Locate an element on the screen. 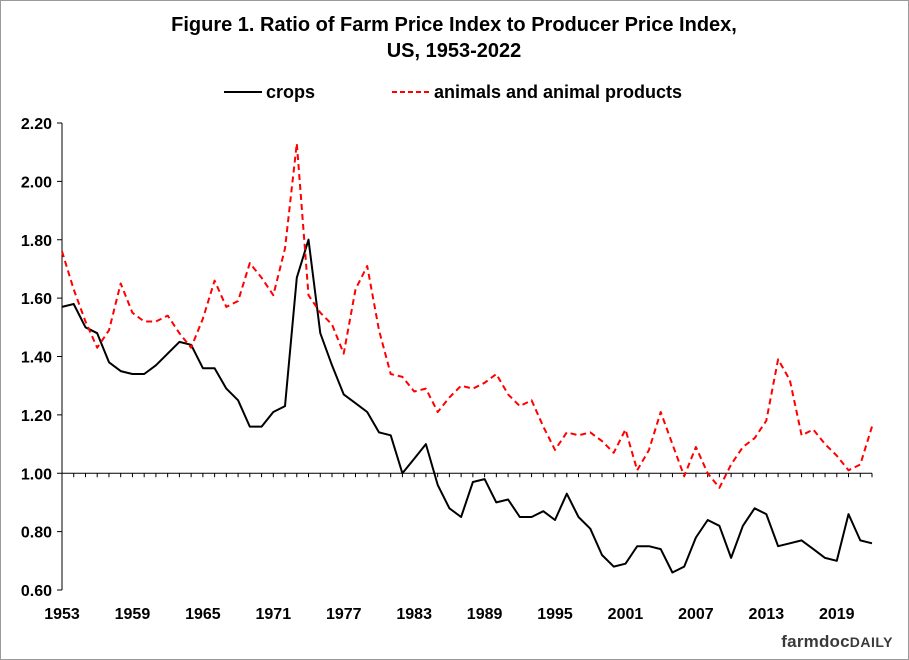  x-tick-label: 2019 is located at coordinates (837, 614).